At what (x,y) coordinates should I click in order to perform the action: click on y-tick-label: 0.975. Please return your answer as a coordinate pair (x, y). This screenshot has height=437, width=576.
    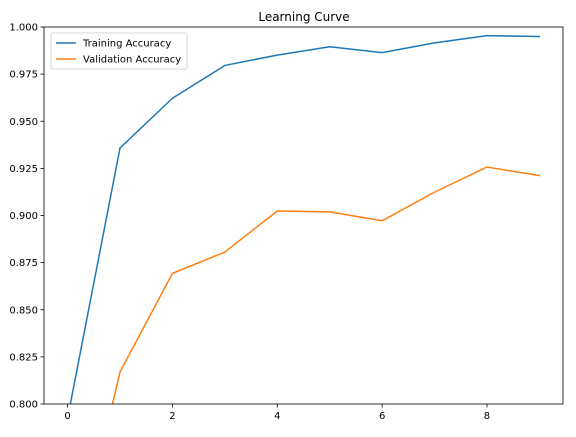
    Looking at the image, I should click on (23, 75).